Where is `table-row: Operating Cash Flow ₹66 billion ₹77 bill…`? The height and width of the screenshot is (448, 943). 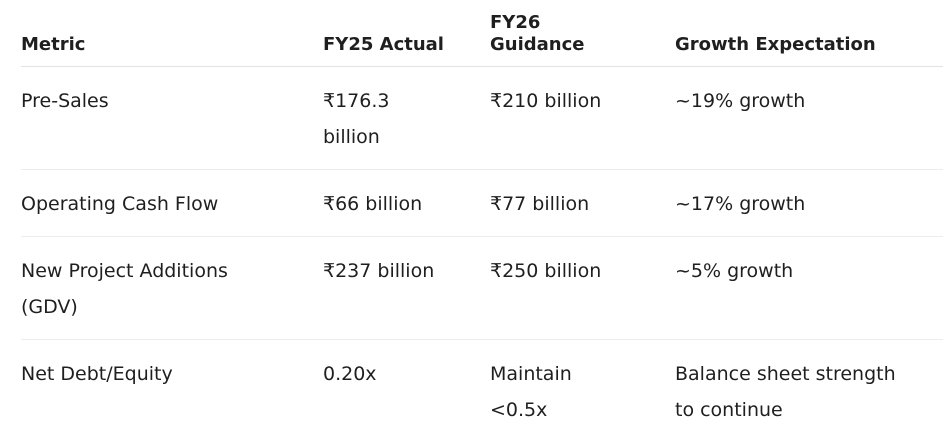
table-row: Operating Cash Flow ₹66 billion ₹77 bill… is located at coordinates (482, 203).